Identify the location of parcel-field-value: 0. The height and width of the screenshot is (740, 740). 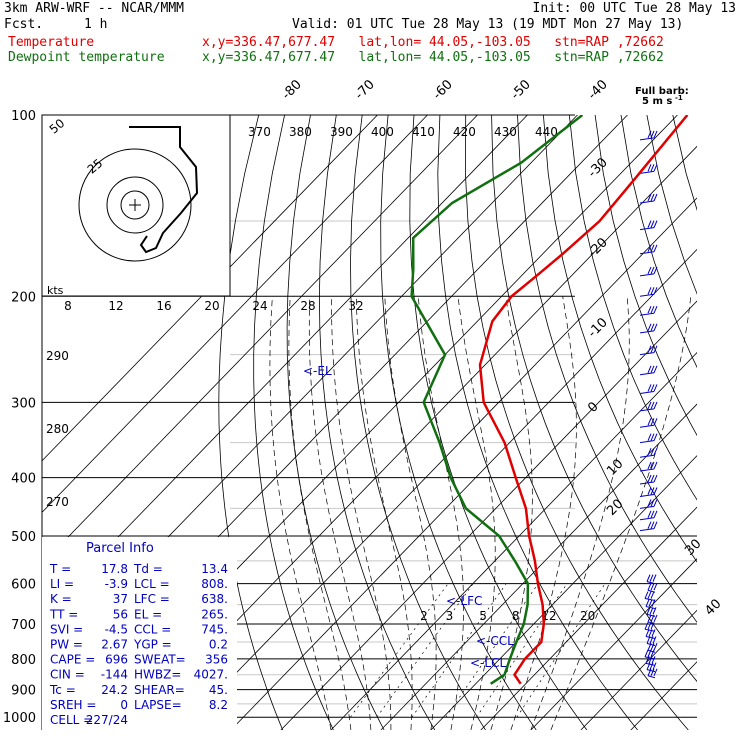
(124, 705).